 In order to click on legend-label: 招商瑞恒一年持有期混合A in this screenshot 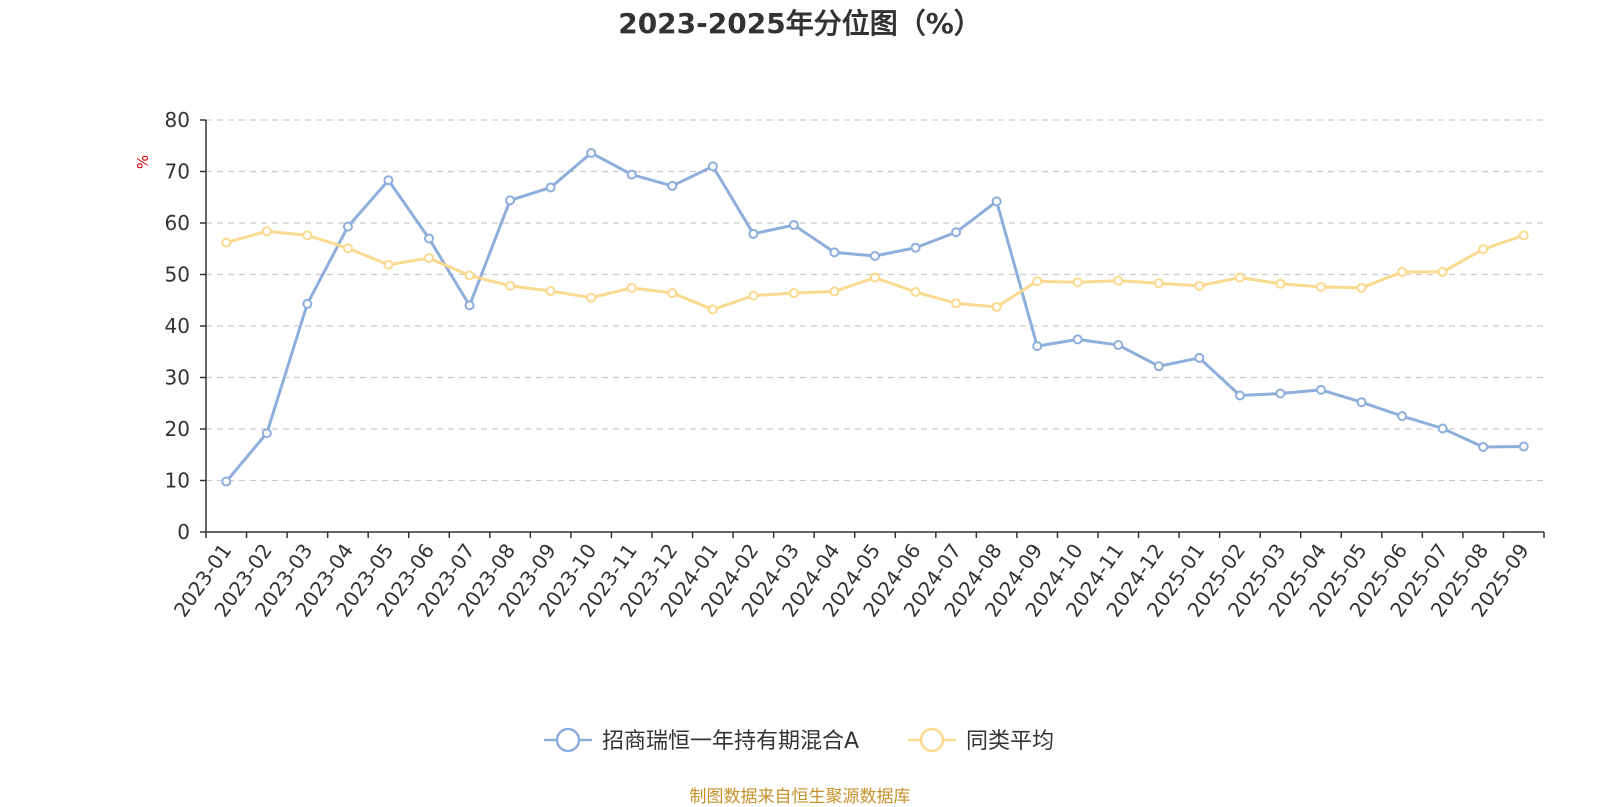, I will do `click(730, 741)`.